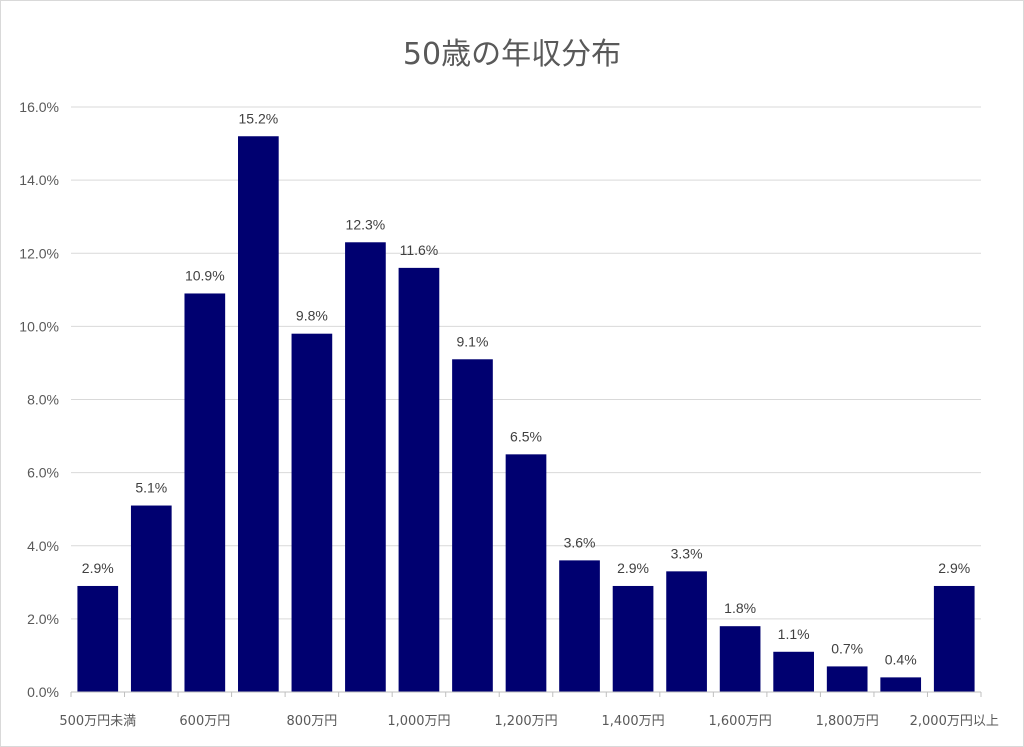 The width and height of the screenshot is (1024, 747). What do you see at coordinates (687, 553) in the screenshot?
I see `data-label: 3.3%` at bounding box center [687, 553].